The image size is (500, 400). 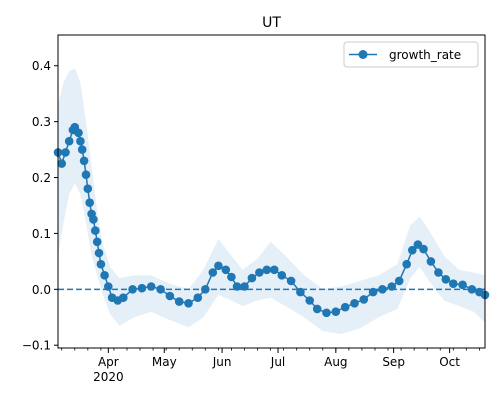 What do you see at coordinates (271, 23) in the screenshot?
I see `chart-title: UT` at bounding box center [271, 23].